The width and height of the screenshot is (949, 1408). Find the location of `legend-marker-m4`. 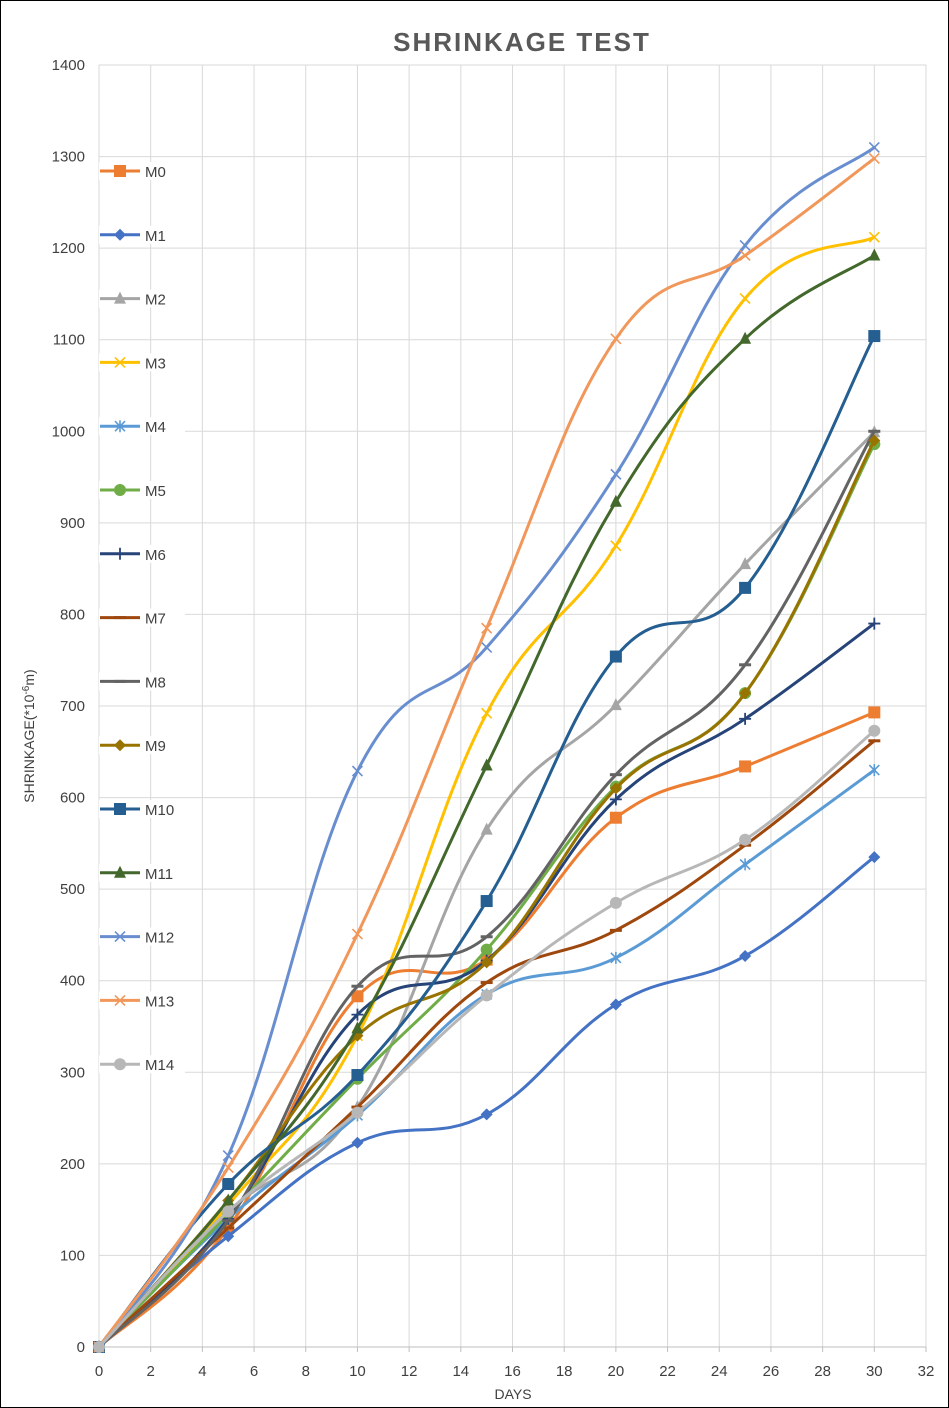

legend-marker-m4 is located at coordinates (120, 426).